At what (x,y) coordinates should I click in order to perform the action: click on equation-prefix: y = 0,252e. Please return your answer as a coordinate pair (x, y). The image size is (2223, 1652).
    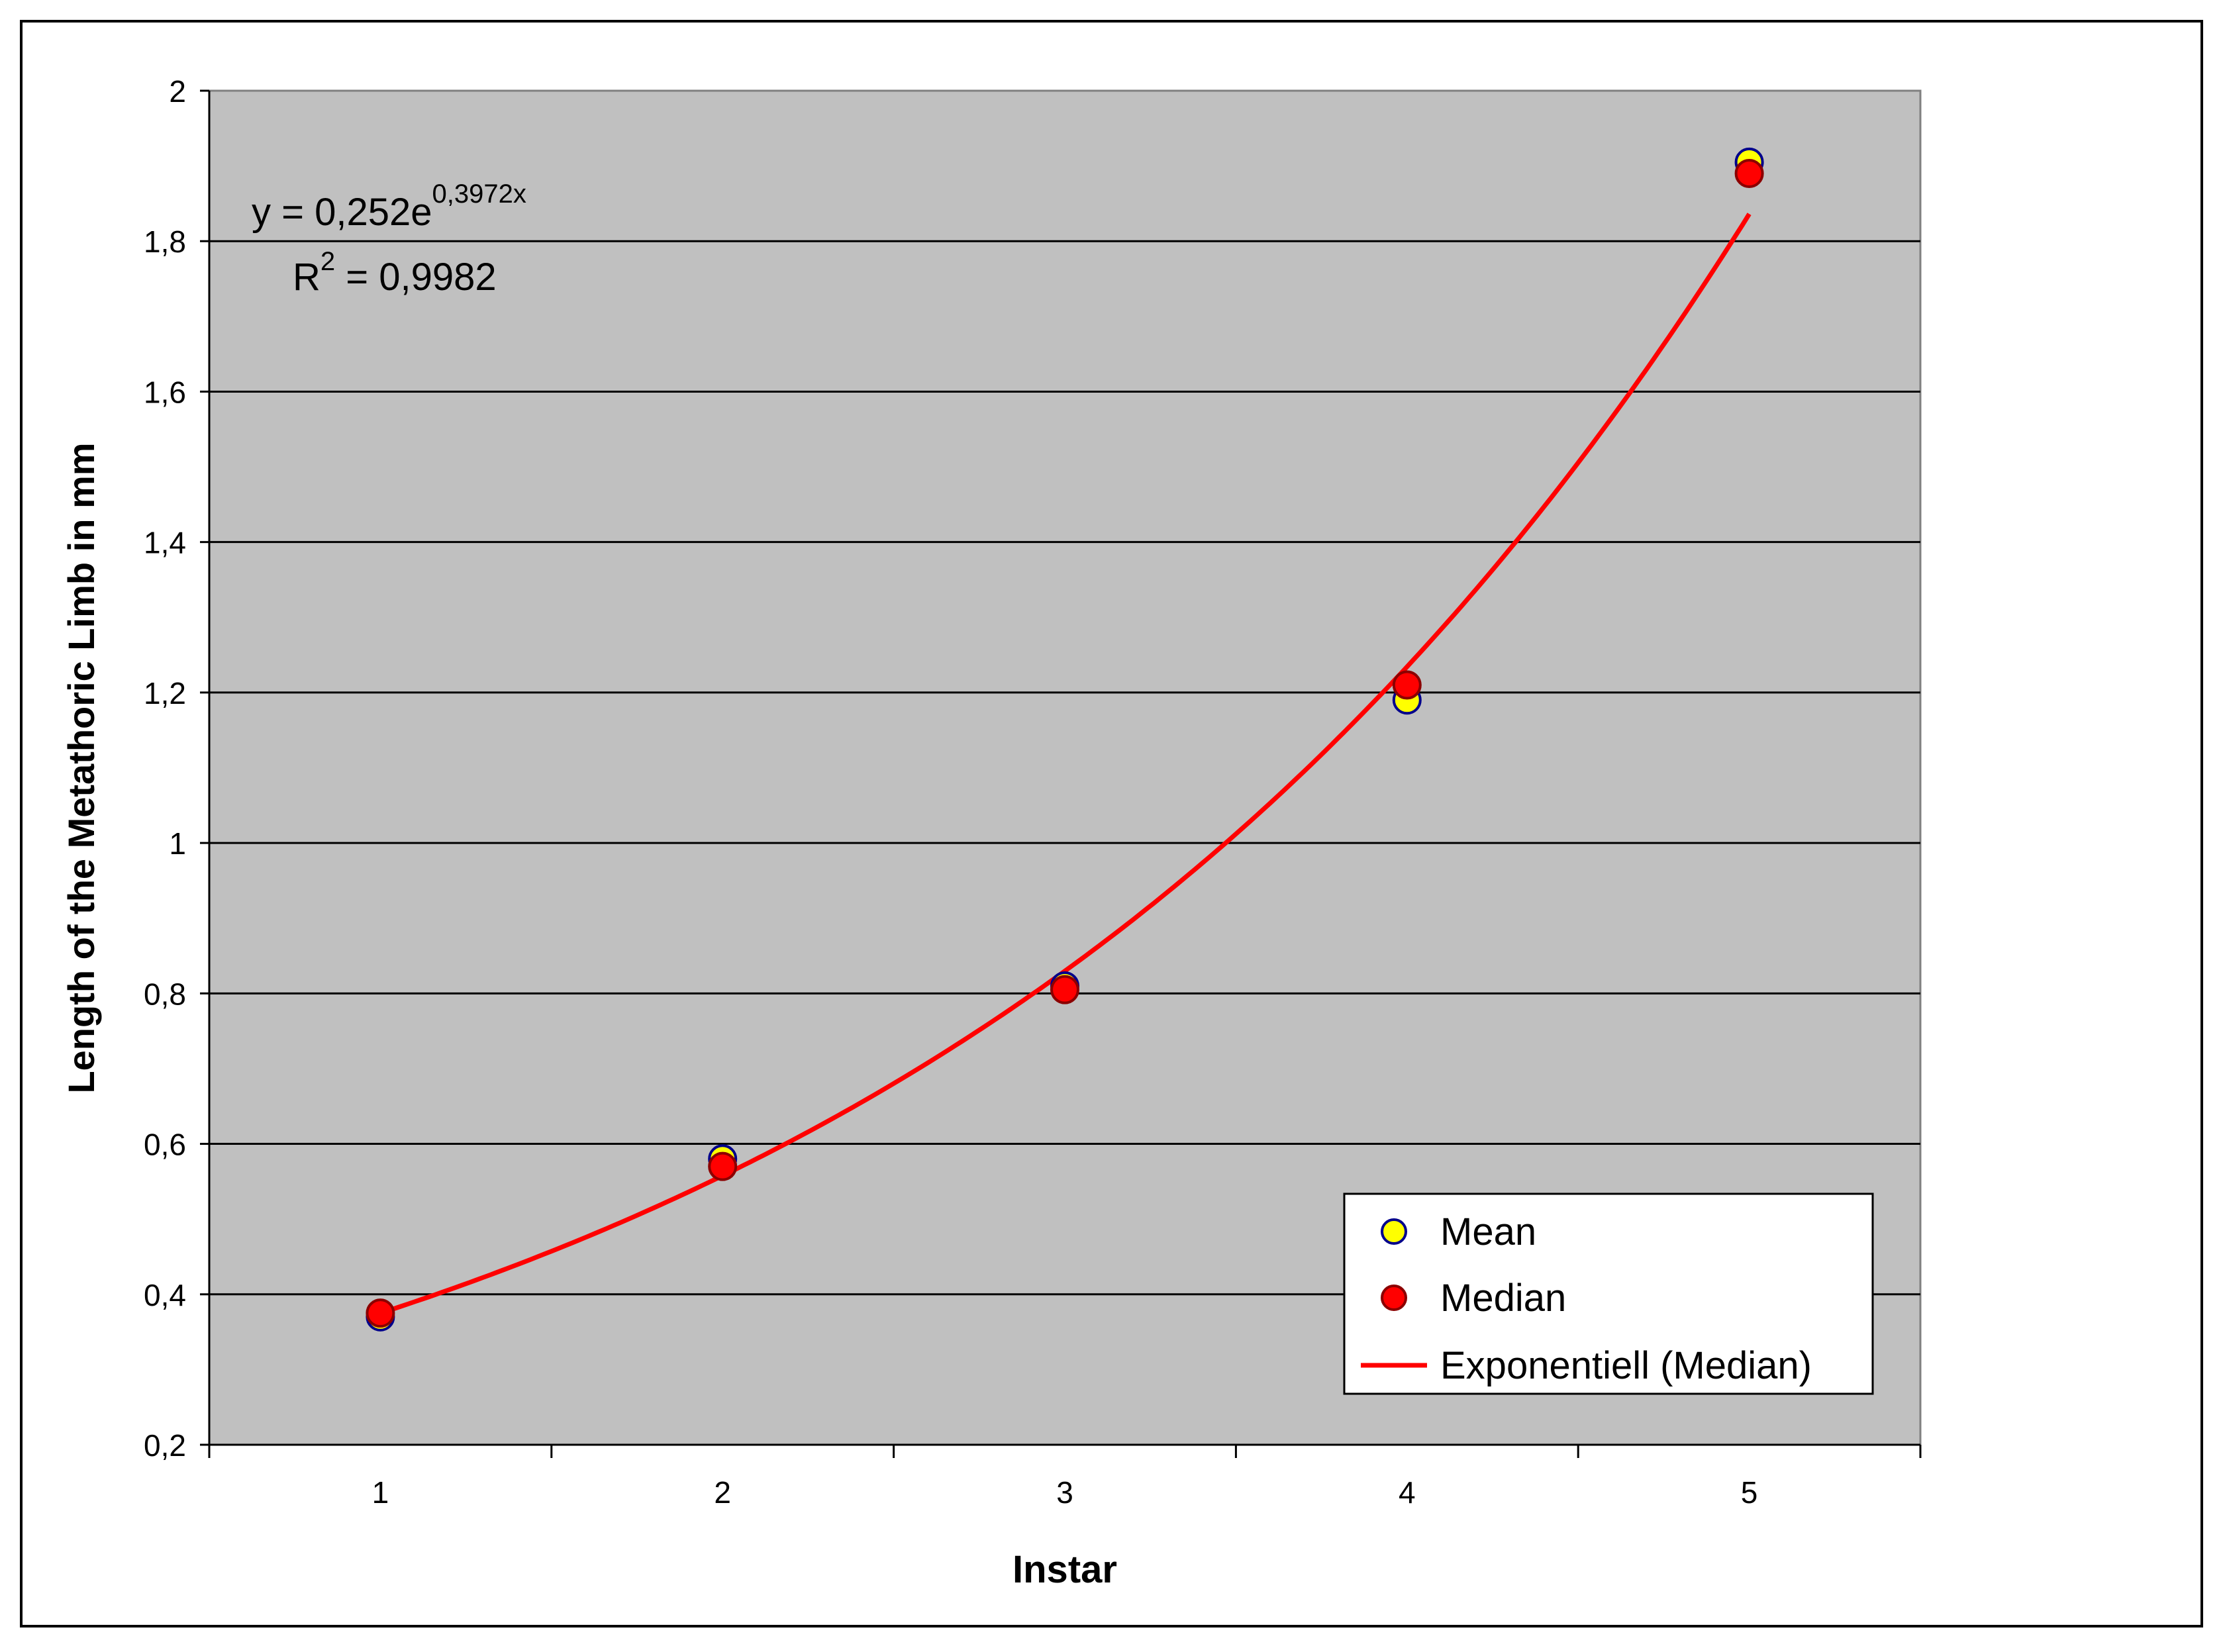
    Looking at the image, I should click on (342, 212).